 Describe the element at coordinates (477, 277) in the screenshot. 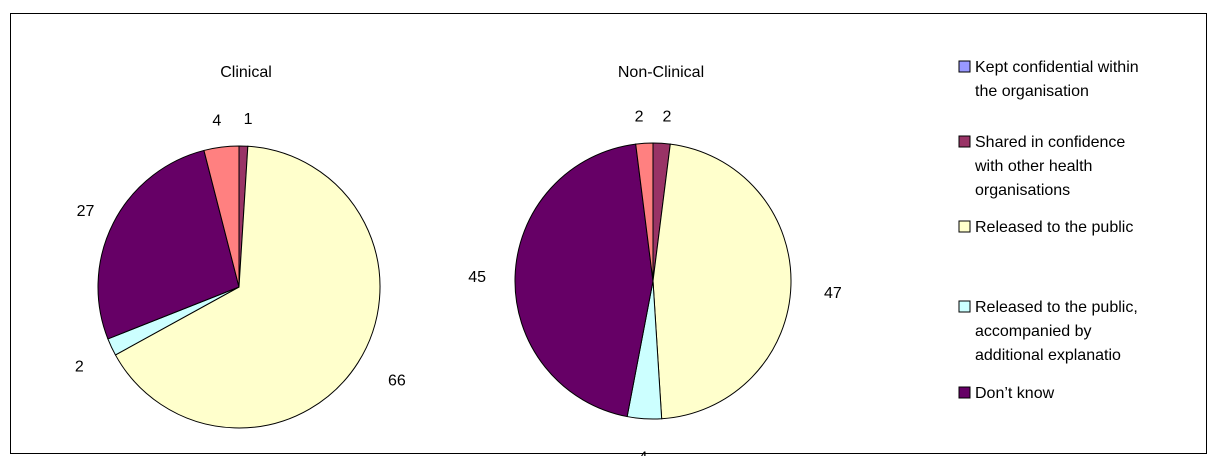

I see `data-label-non-clinical-4: 45` at that location.